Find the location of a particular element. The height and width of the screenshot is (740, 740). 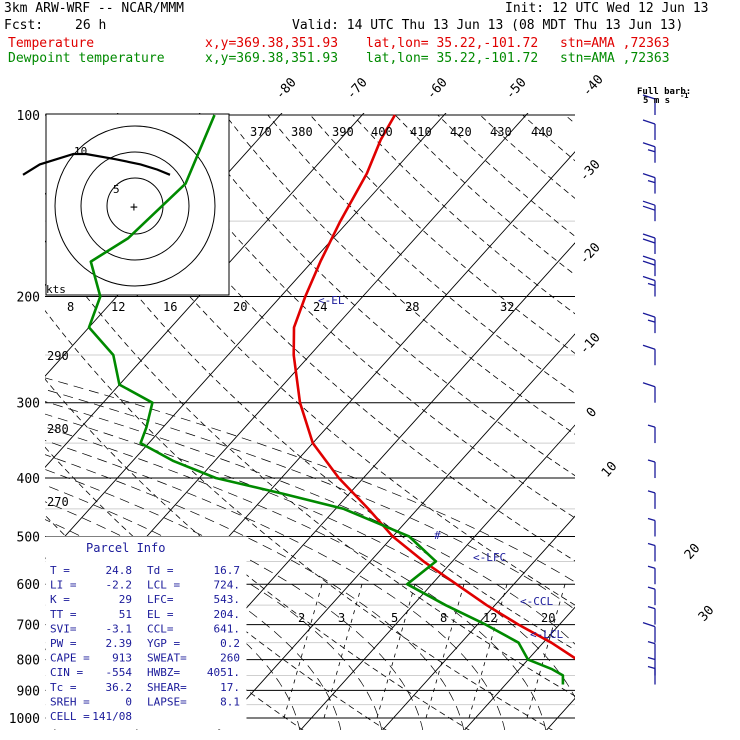

parcel-row-7-value2: 4051. is located at coordinates (223, 672).